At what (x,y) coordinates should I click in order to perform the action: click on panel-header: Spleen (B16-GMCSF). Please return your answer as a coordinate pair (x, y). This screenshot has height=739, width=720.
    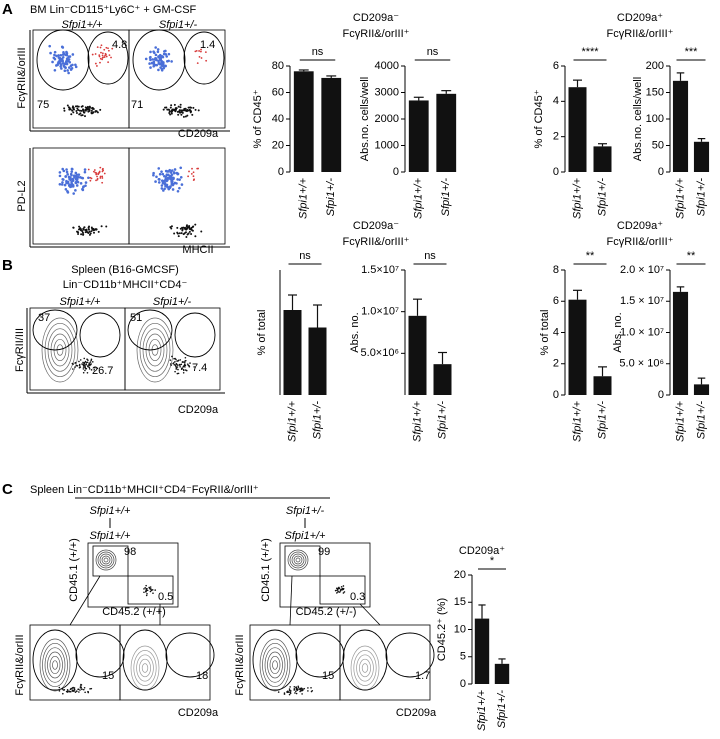
    Looking at the image, I should click on (125, 270).